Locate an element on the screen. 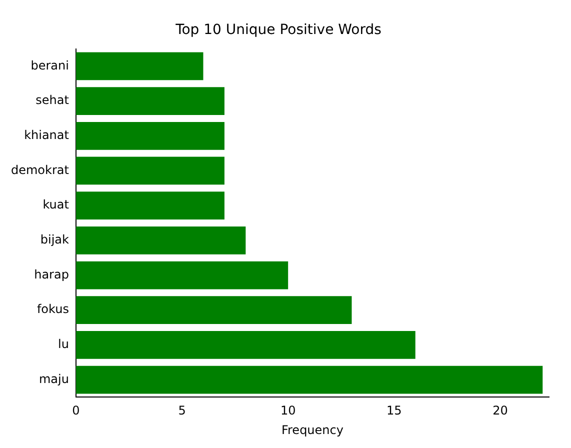  y-tick-label: kuat is located at coordinates (56, 205).